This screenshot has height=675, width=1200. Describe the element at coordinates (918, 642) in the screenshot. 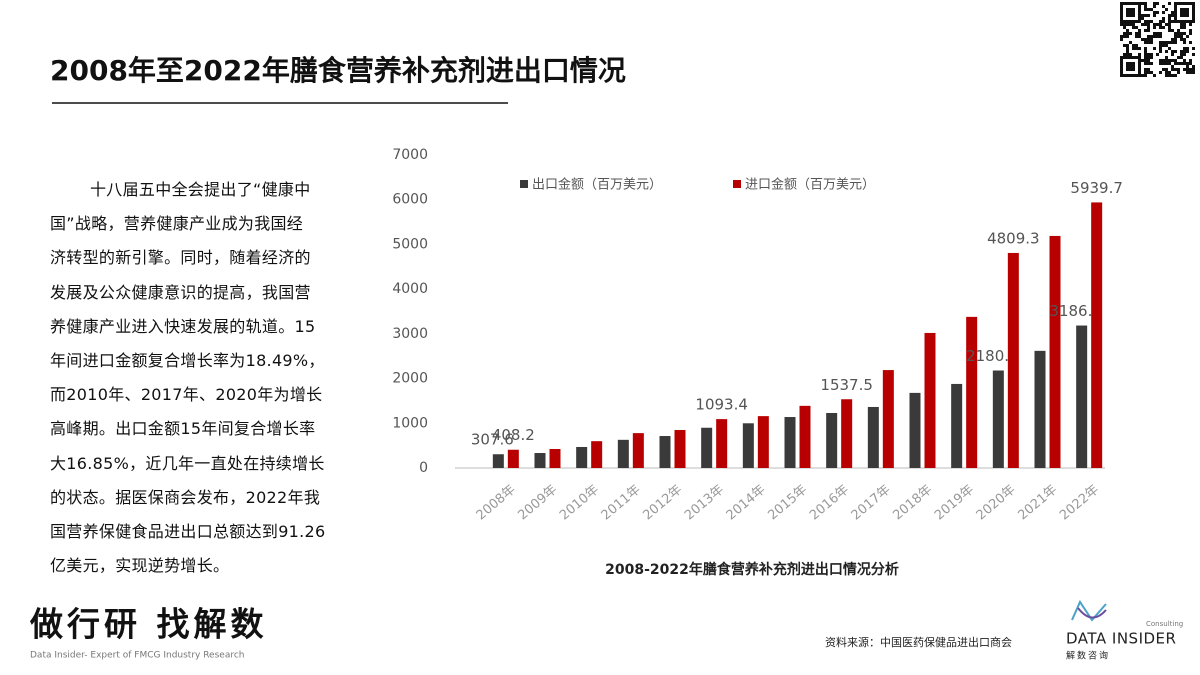

I see `source: 资料来源：中国医药保健品进出口商会` at that location.